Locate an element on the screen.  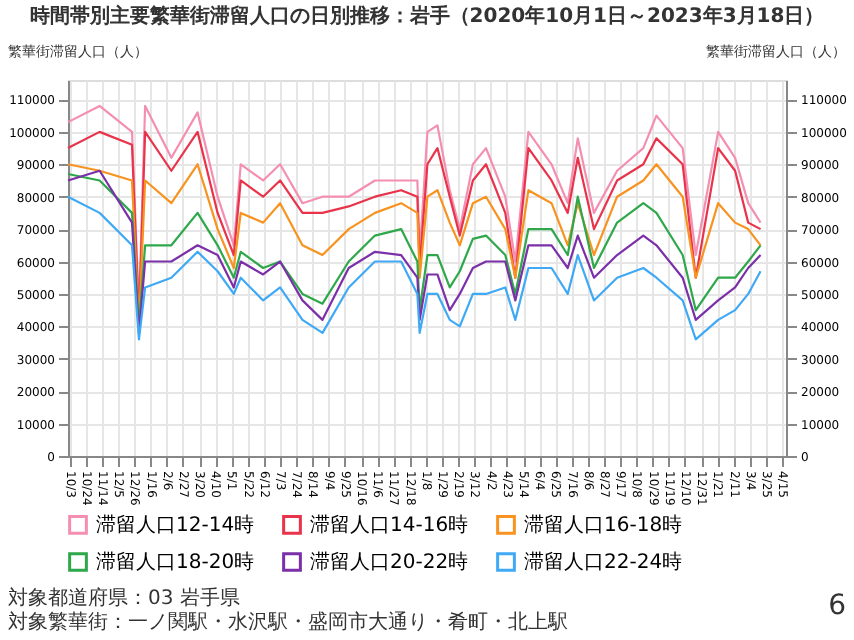
text: 6 is located at coordinates (837, 606).